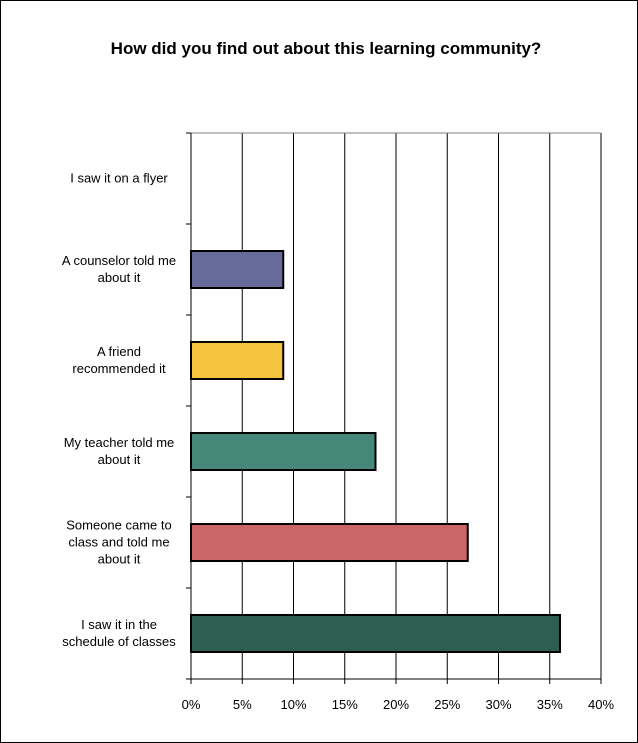 The image size is (638, 743). Describe the element at coordinates (119, 360) in the screenshot. I see `category-label: A friend recommended it` at that location.